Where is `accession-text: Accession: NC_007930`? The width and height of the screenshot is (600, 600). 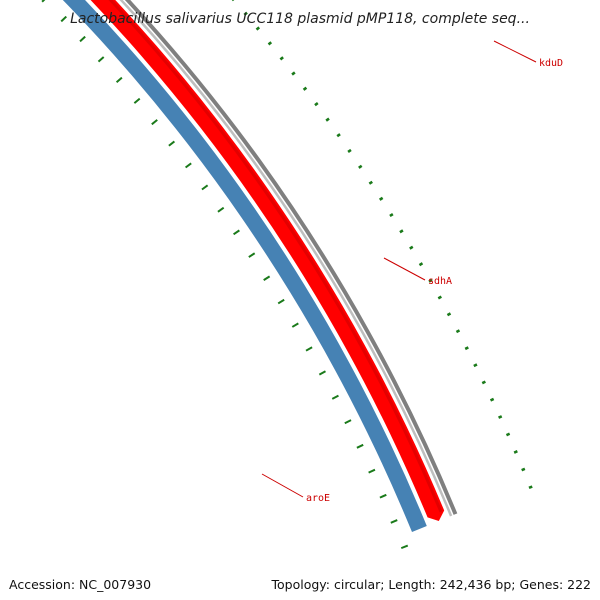
accession-text: Accession: NC_007930 is located at coordinates (80, 584).